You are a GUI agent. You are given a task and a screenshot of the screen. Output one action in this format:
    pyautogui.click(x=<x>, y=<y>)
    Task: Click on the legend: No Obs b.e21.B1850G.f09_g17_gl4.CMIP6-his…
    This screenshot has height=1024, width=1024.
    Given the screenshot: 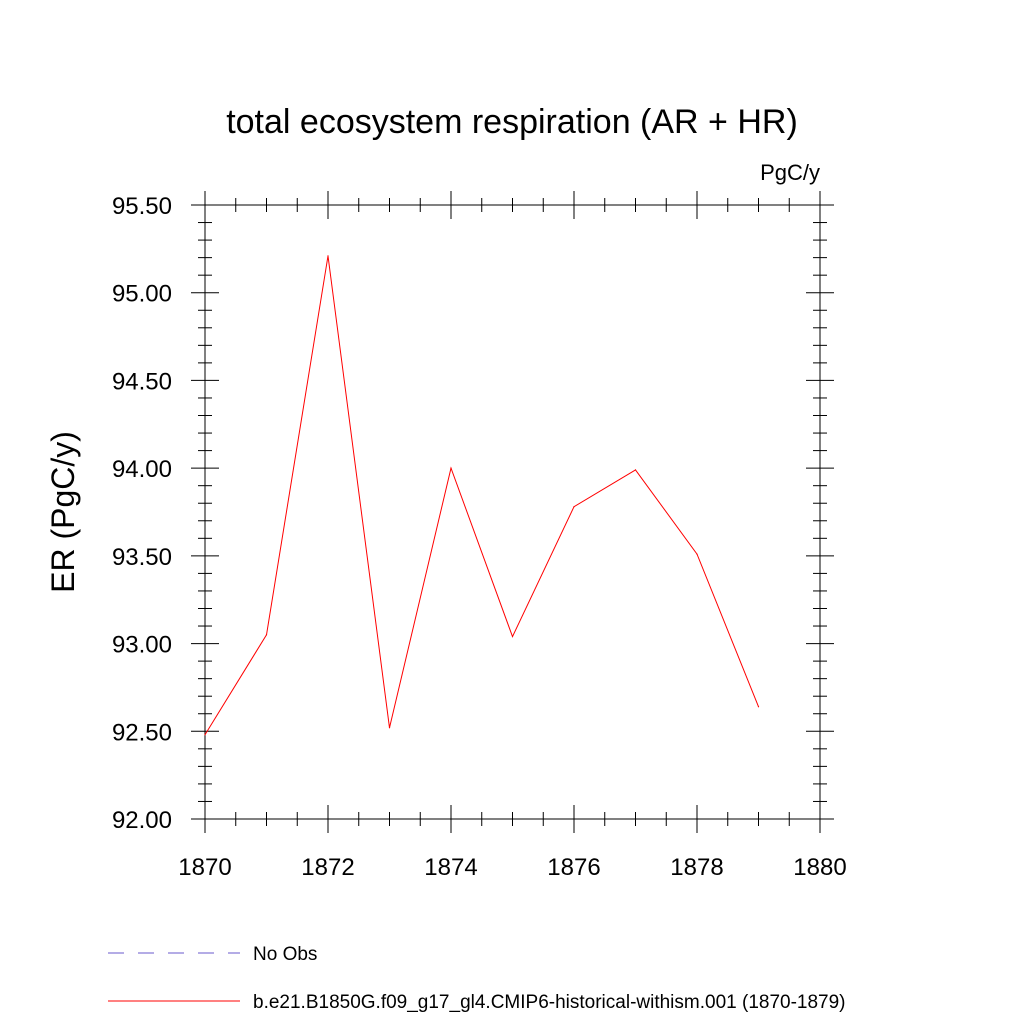 What is the action you would take?
    pyautogui.click(x=477, y=978)
    